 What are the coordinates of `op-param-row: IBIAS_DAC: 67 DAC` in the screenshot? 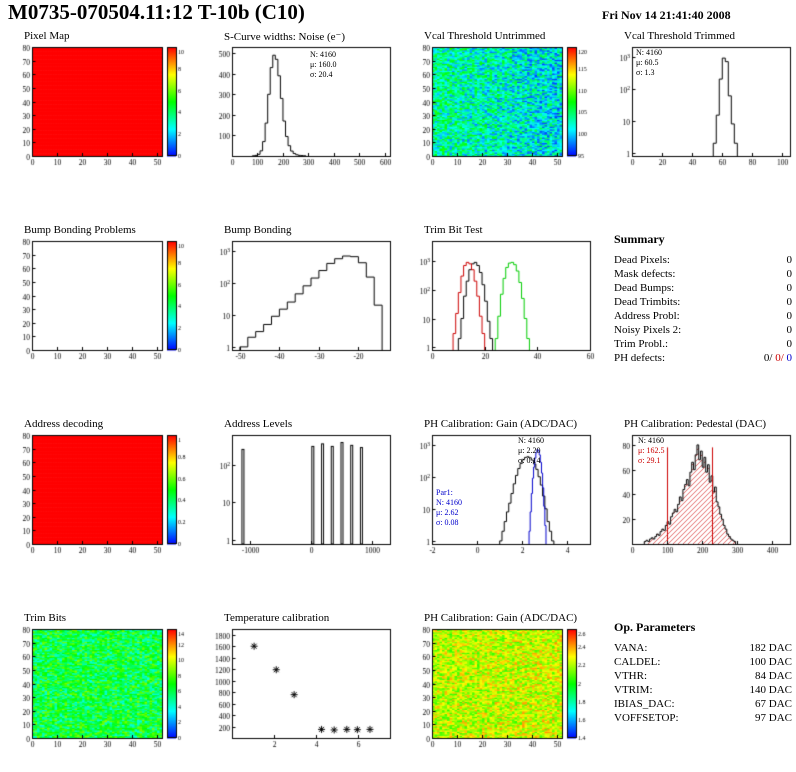 It's located at (703, 704).